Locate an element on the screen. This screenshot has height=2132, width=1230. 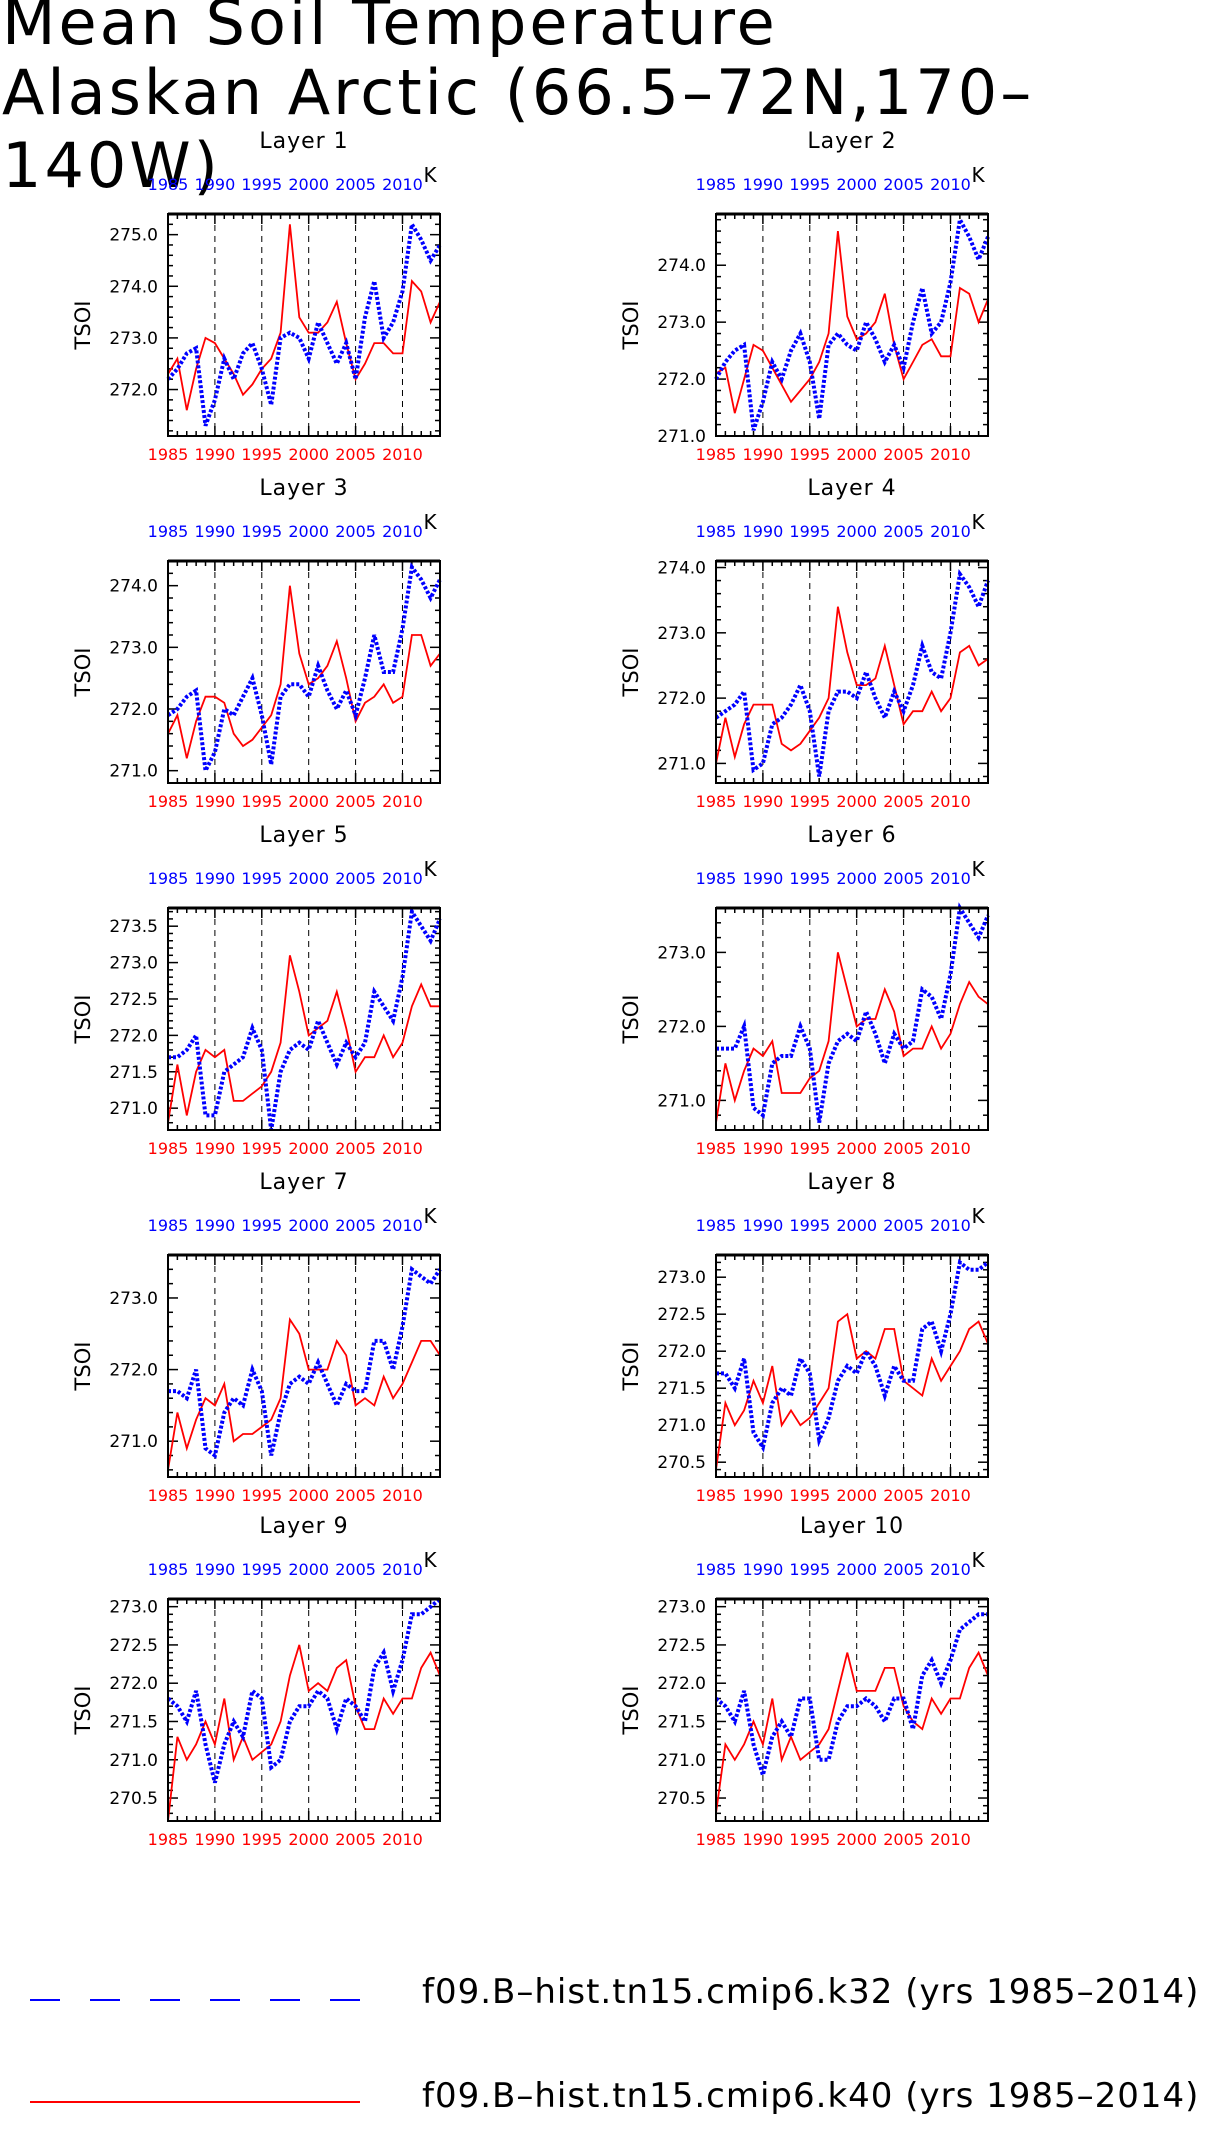
panel-4-xtick-label-bottom: 1985 is located at coordinates (716, 801).